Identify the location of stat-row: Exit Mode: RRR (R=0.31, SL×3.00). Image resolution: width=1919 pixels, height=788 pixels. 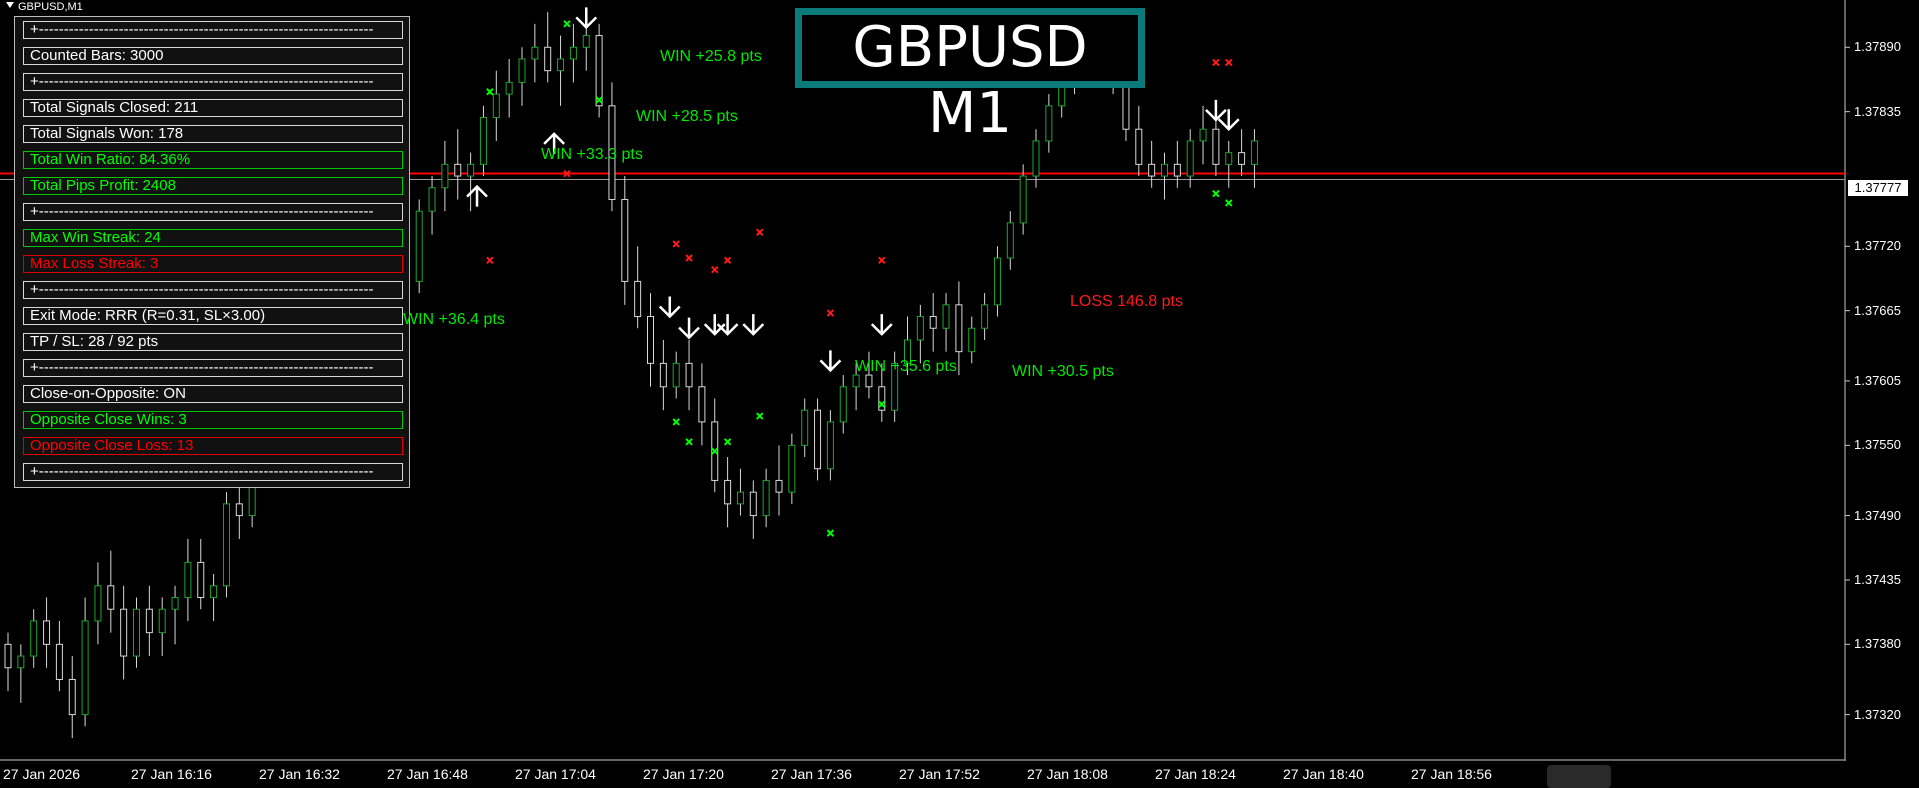
(213, 316).